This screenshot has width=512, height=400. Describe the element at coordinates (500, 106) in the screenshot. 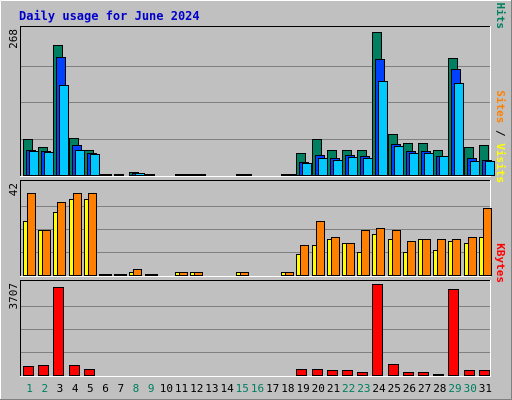

I see `legend-sites: Sites` at that location.